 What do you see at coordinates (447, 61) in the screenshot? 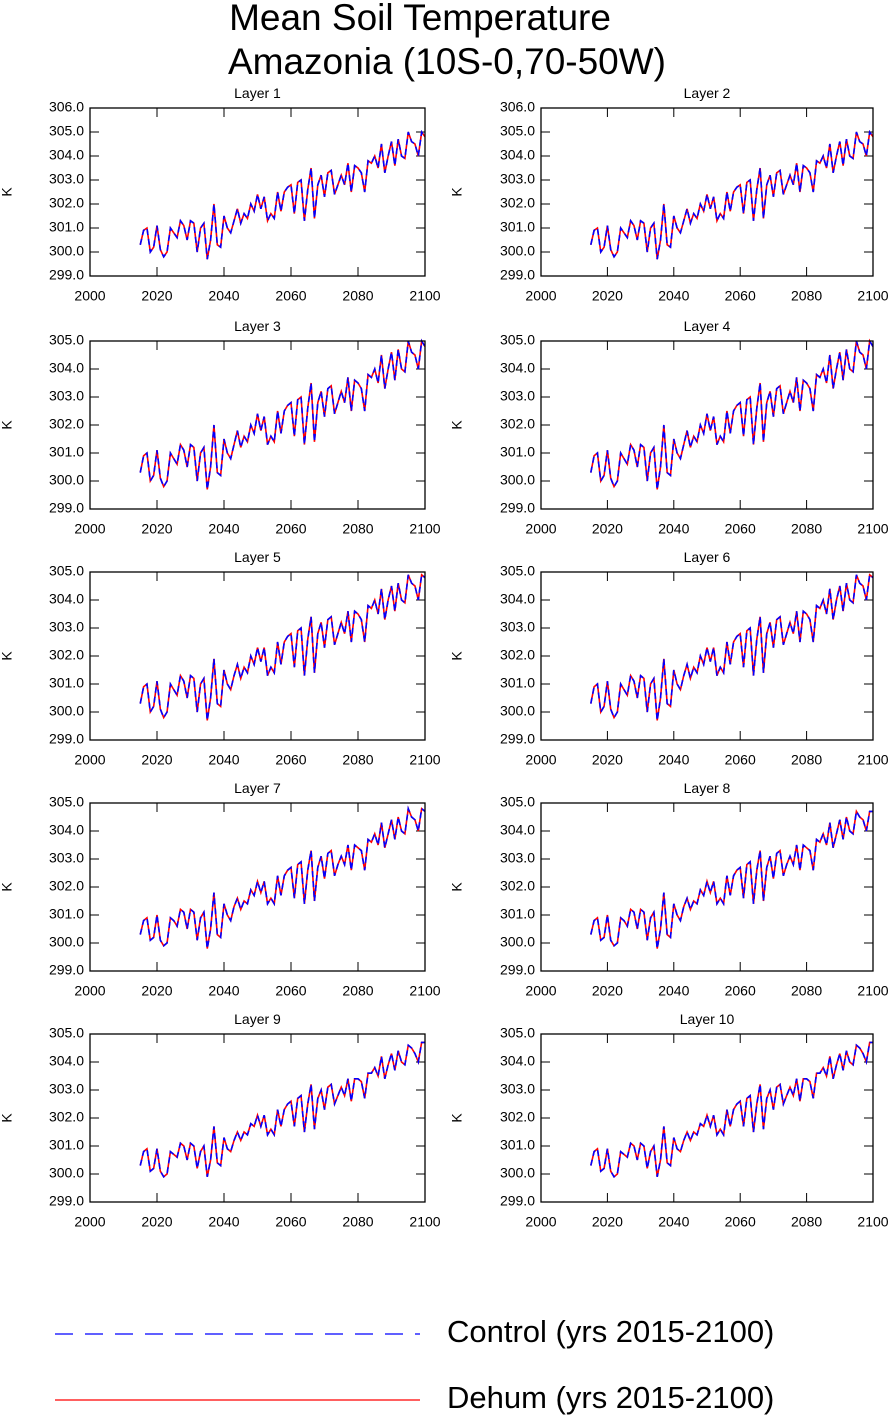
I see `figure-subtitle: Amazonia (10S-0,70-50W)` at bounding box center [447, 61].